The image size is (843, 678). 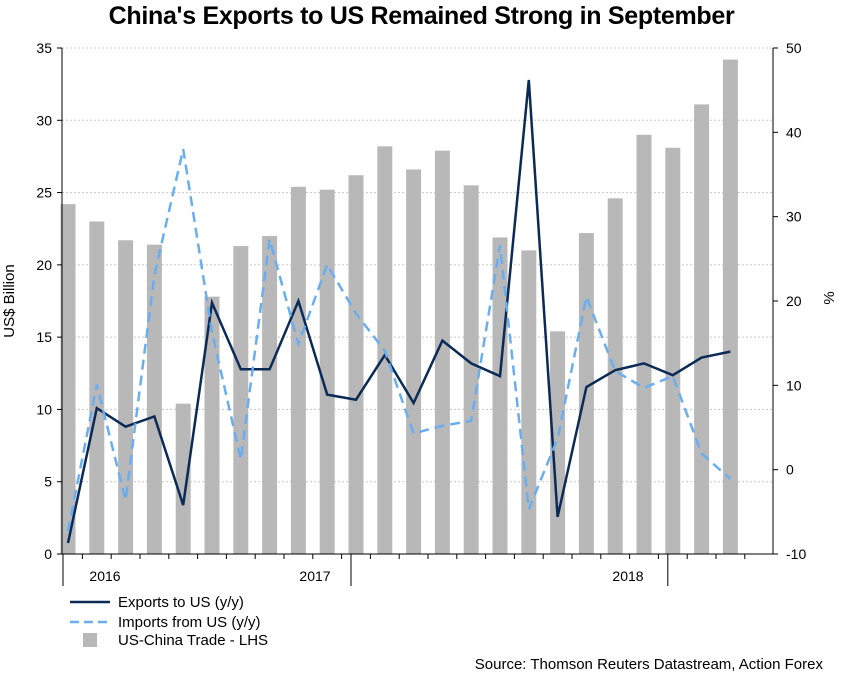 I want to click on legend-item-imports: Imports from US (y/y), so click(x=164, y=622).